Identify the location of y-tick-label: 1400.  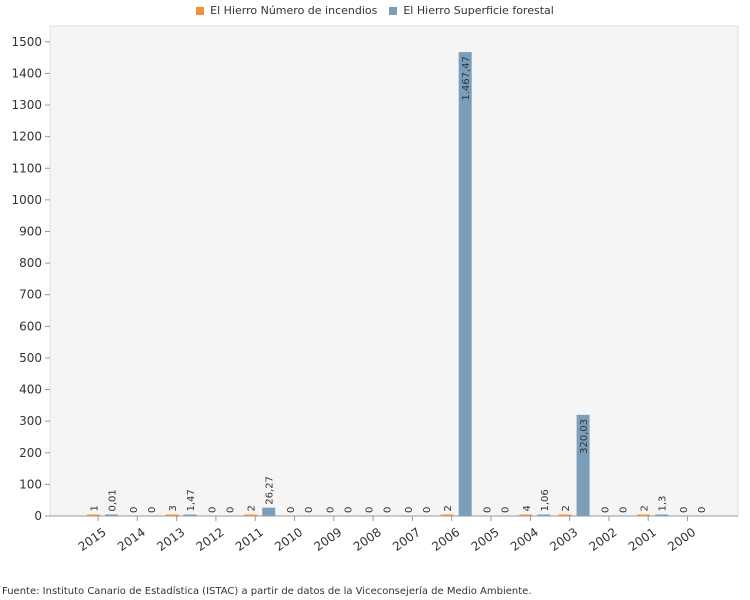
(26, 73).